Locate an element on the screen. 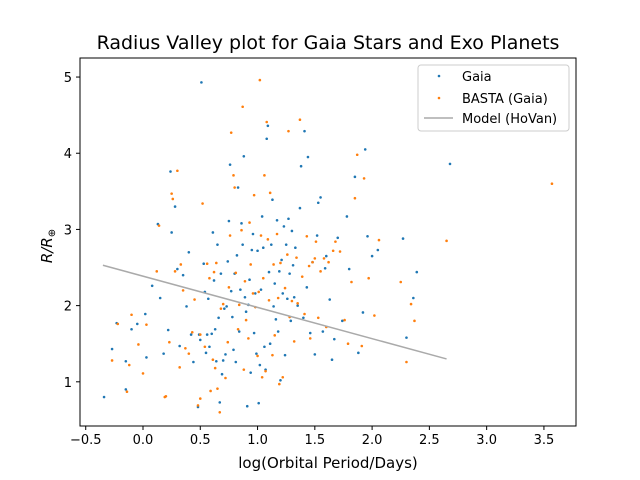  y-tick-label: 2 is located at coordinates (68, 307).